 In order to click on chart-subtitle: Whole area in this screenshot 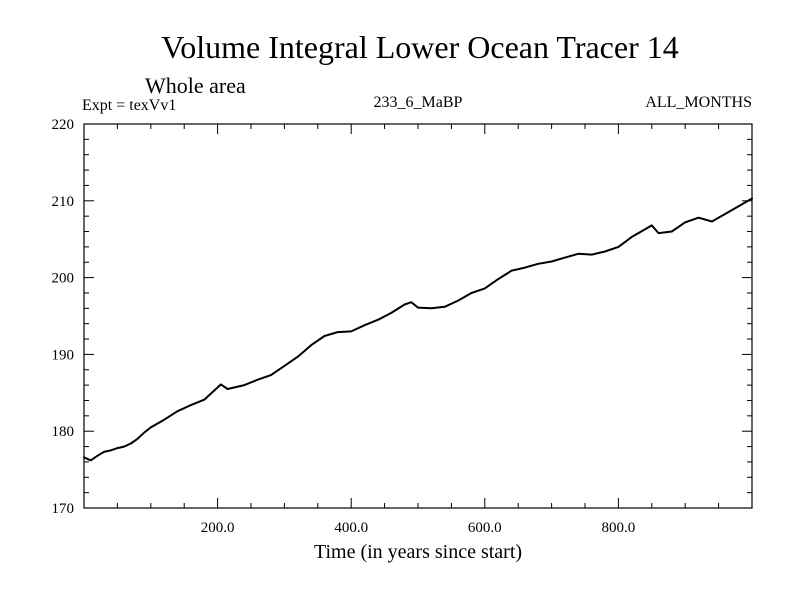, I will do `click(195, 85)`.